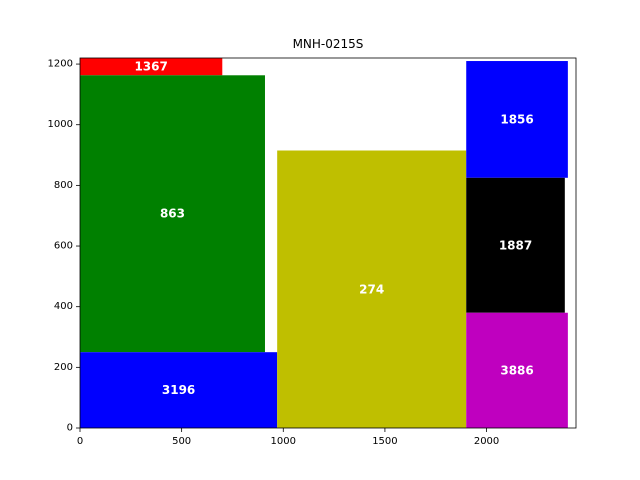 The width and height of the screenshot is (640, 480). What do you see at coordinates (70, 428) in the screenshot?
I see `y-tick-label: 0` at bounding box center [70, 428].